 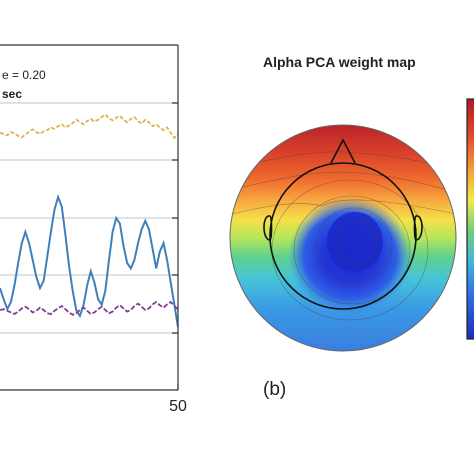 What do you see at coordinates (268, 228) in the screenshot?
I see `left-ear-icon` at bounding box center [268, 228].